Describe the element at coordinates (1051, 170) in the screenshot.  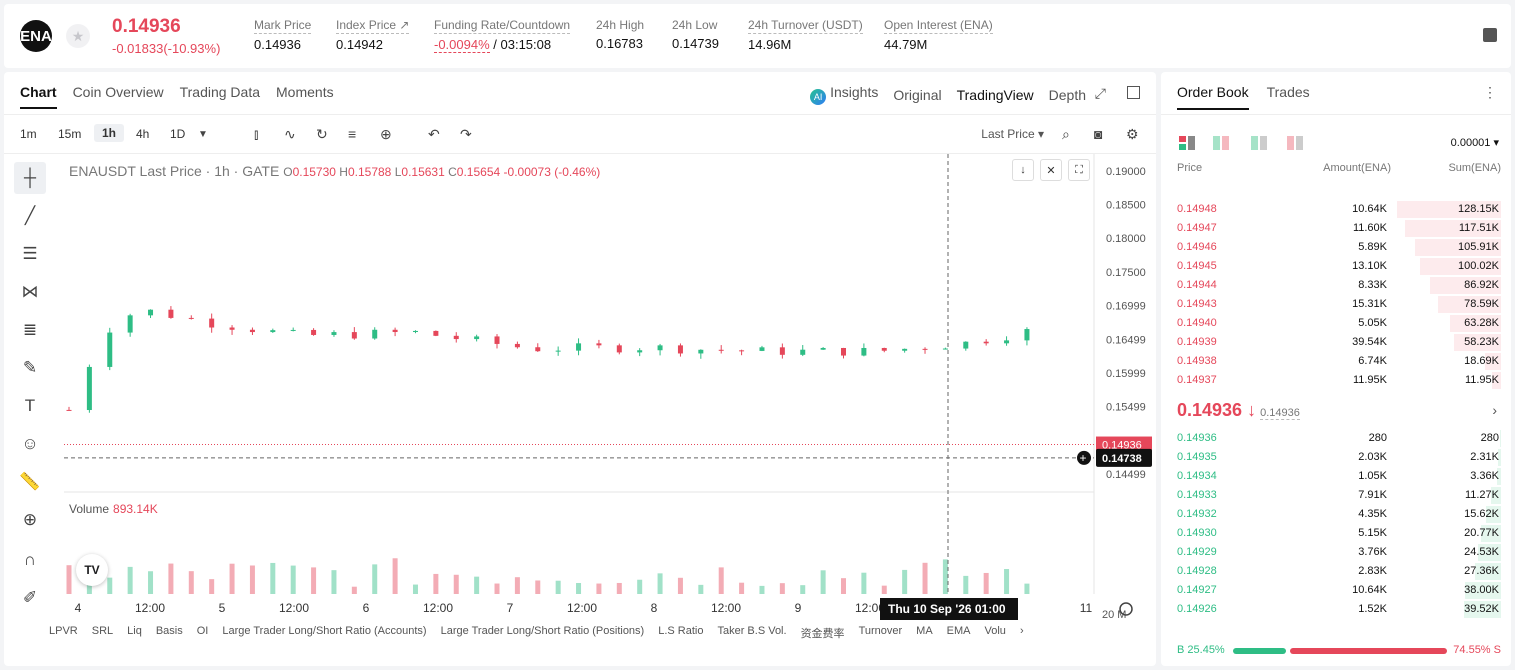
I see `collapse-icon: ✕` at that location.